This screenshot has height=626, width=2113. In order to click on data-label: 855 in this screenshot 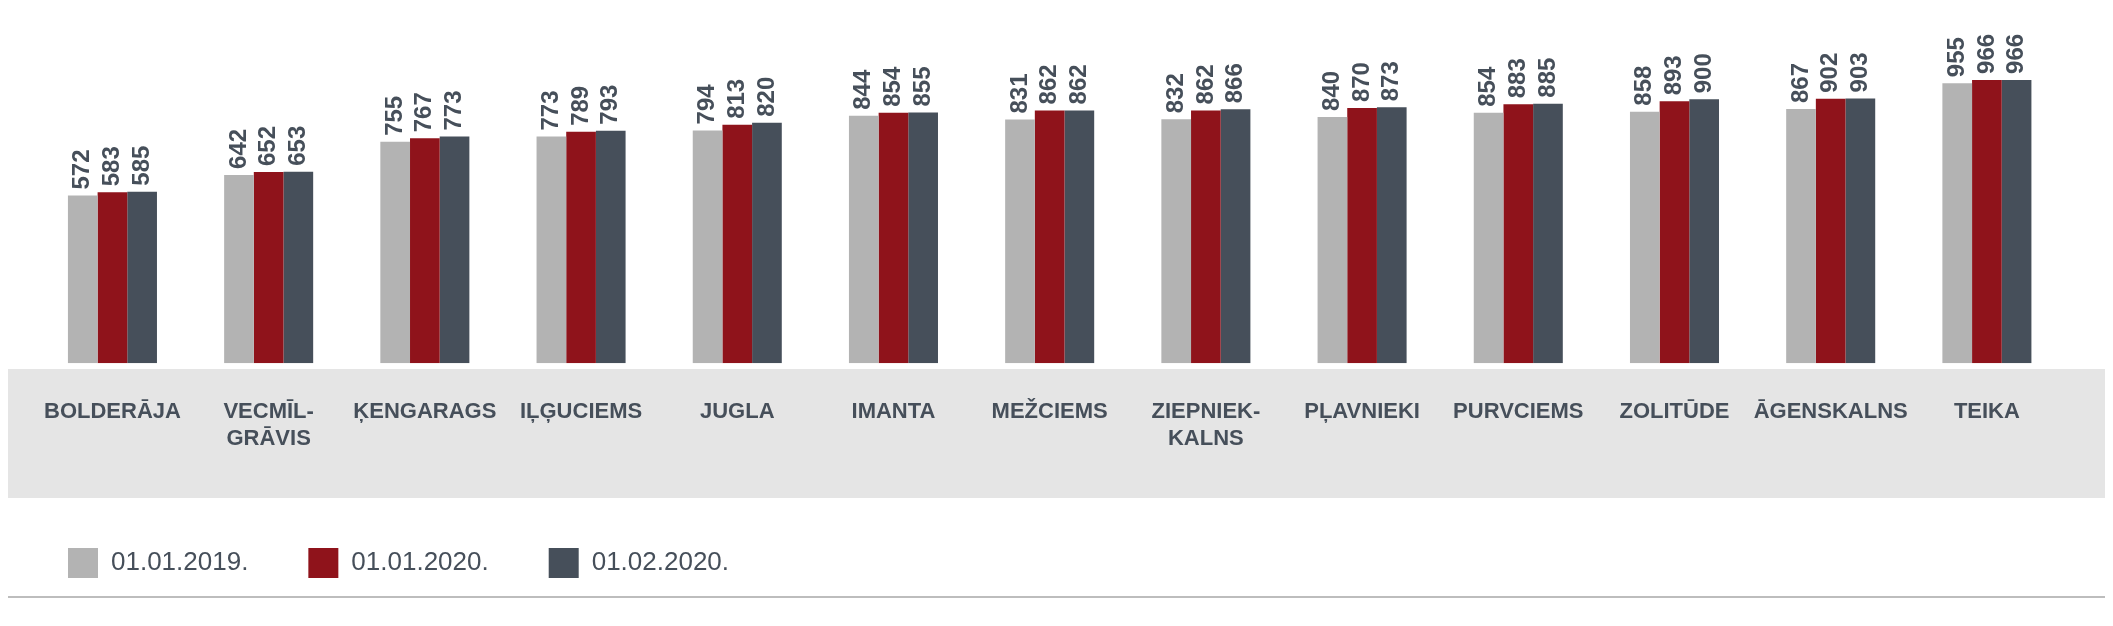, I will do `click(921, 86)`.